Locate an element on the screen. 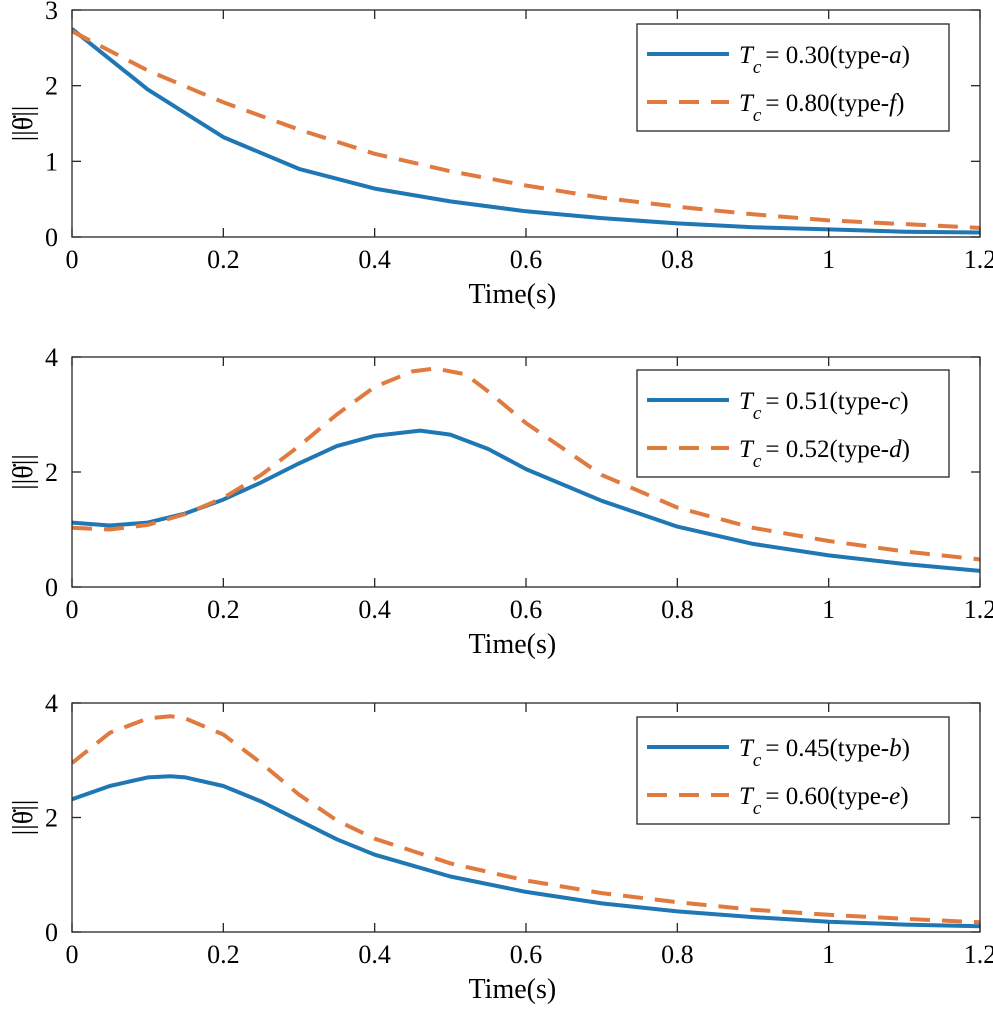 The image size is (993, 1015). legend-entry: Tc = 0.30(type-a) is located at coordinates (824, 60).